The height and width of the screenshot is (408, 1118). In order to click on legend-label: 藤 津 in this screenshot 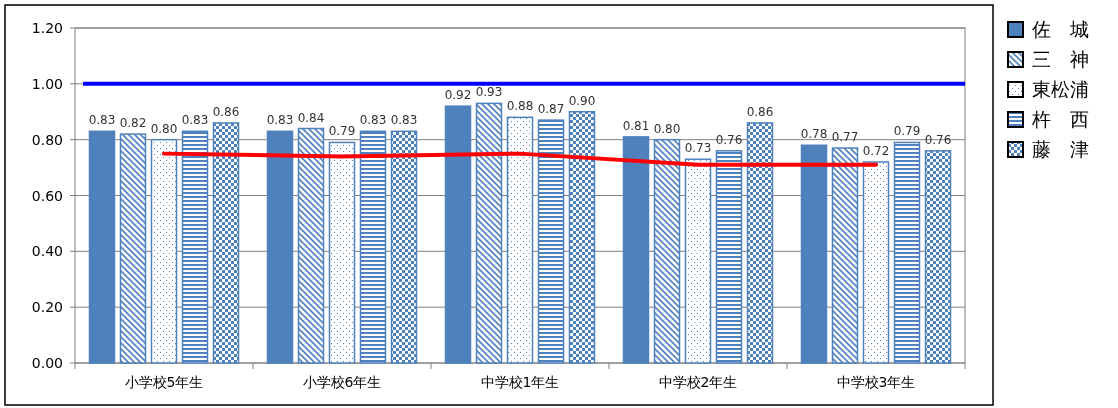, I will do `click(1060, 149)`.